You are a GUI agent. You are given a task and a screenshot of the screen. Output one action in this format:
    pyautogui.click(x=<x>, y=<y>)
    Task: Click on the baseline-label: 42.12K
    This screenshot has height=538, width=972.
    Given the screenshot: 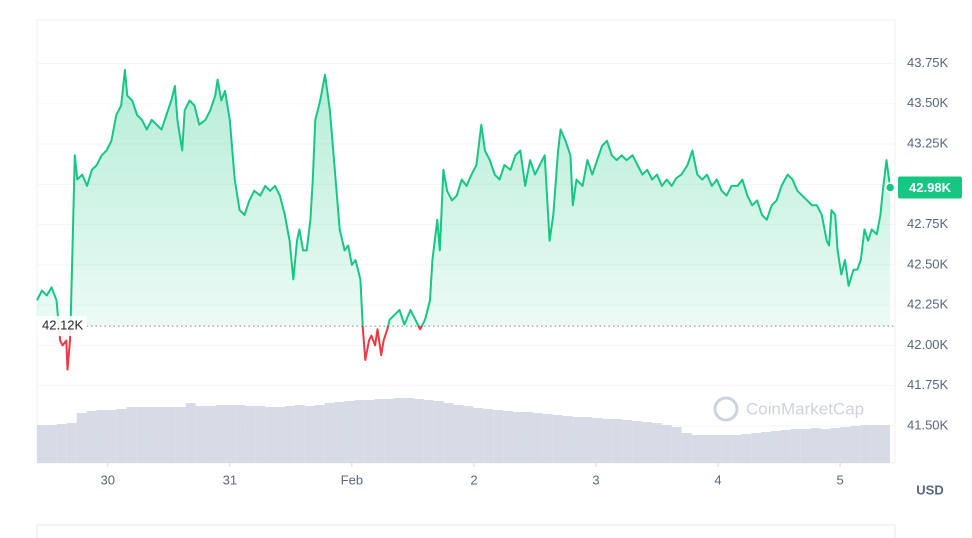 What is the action you would take?
    pyautogui.click(x=63, y=325)
    